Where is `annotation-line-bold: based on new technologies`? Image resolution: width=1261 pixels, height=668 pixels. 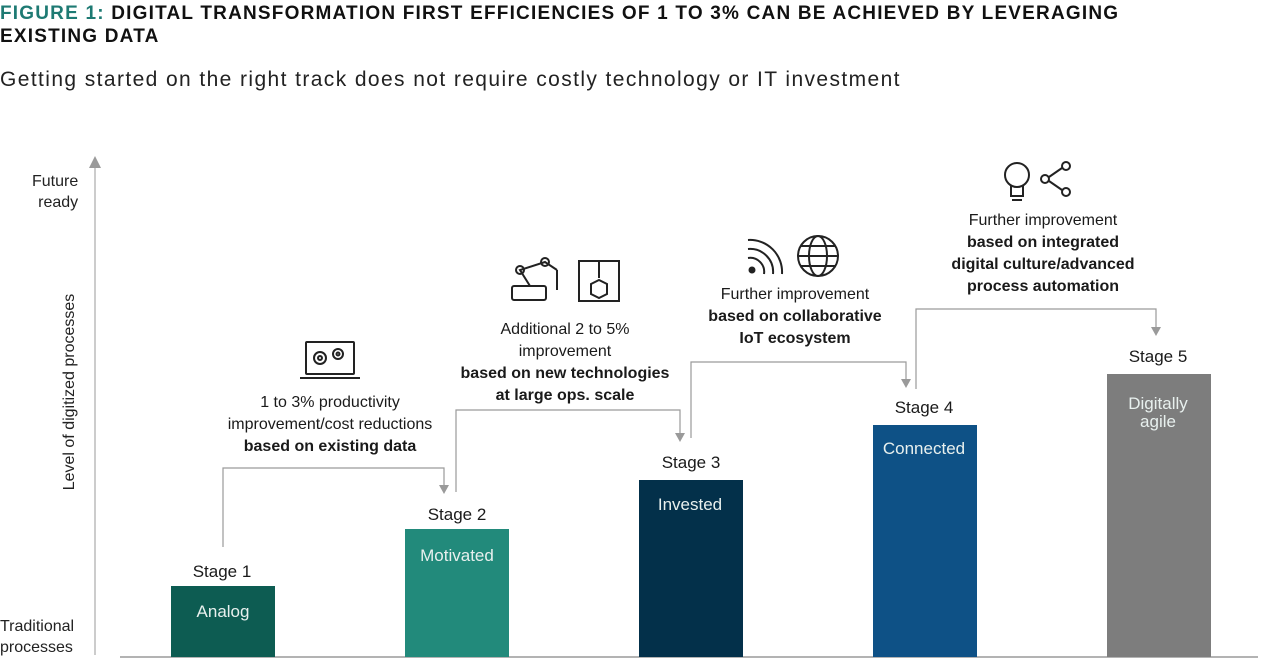 annotation-line-bold: based on new technologies is located at coordinates (565, 373).